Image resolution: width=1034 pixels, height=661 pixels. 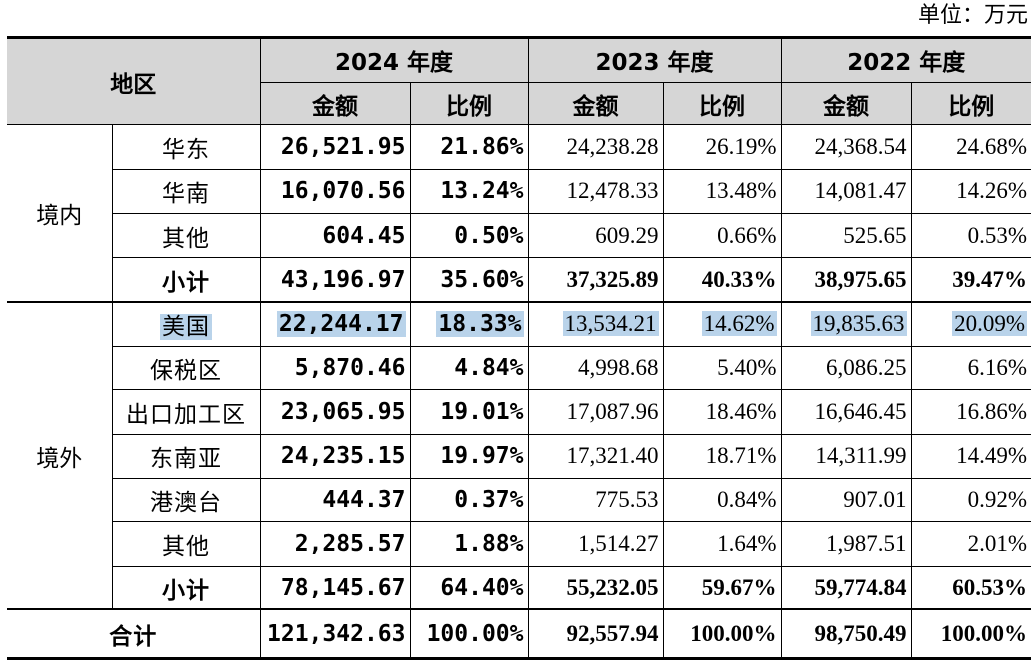 I want to click on ratio-2024: 18.33%, so click(x=469, y=324).